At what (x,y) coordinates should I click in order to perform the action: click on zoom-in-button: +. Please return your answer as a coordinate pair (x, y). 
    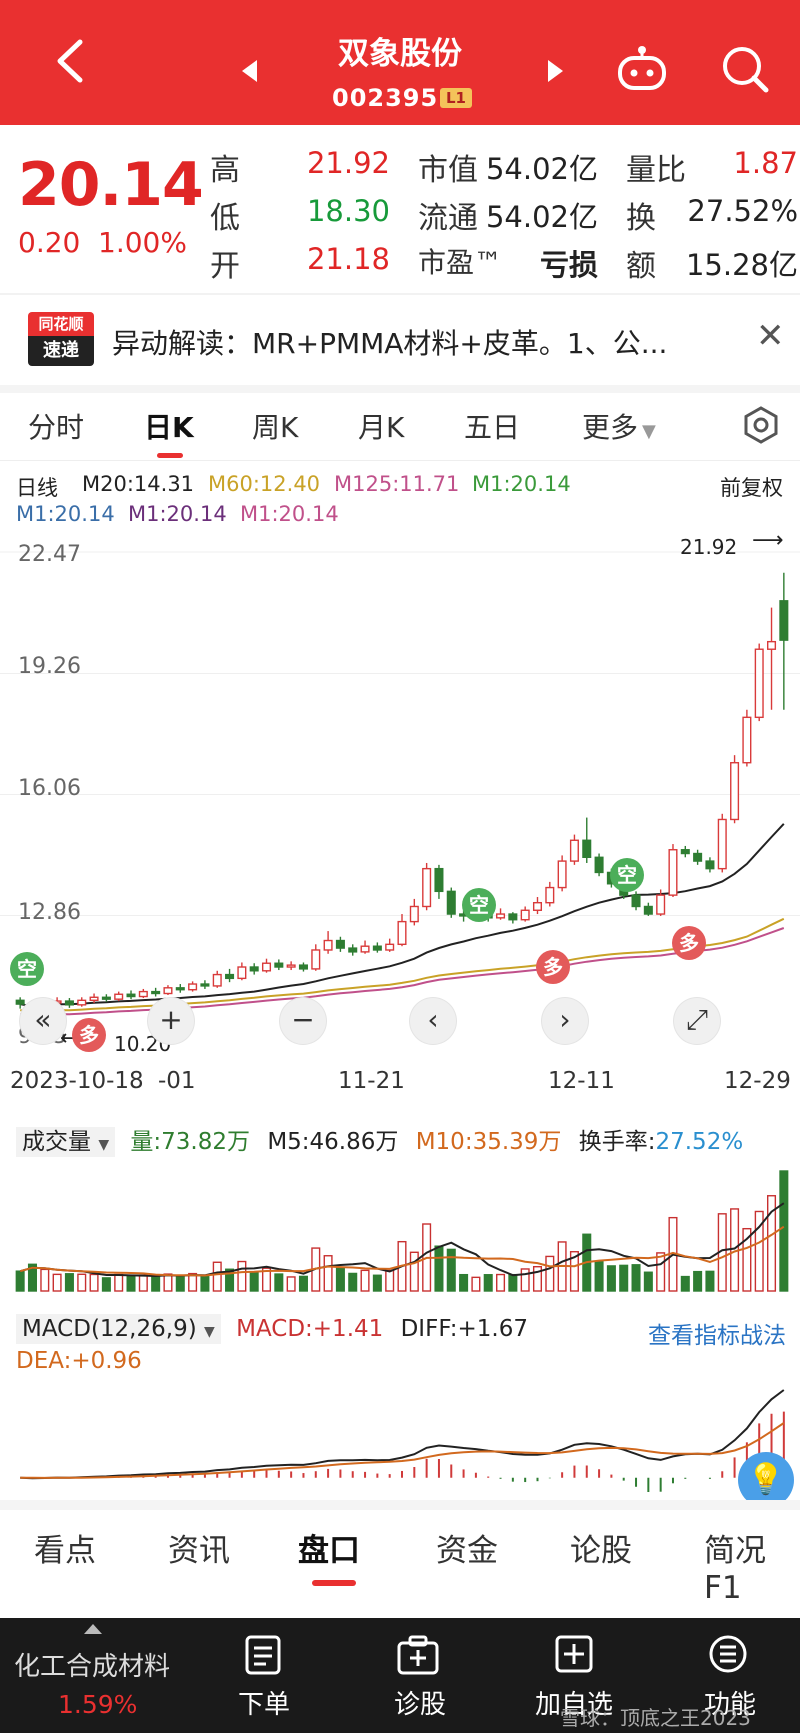
    Looking at the image, I should click on (171, 1021).